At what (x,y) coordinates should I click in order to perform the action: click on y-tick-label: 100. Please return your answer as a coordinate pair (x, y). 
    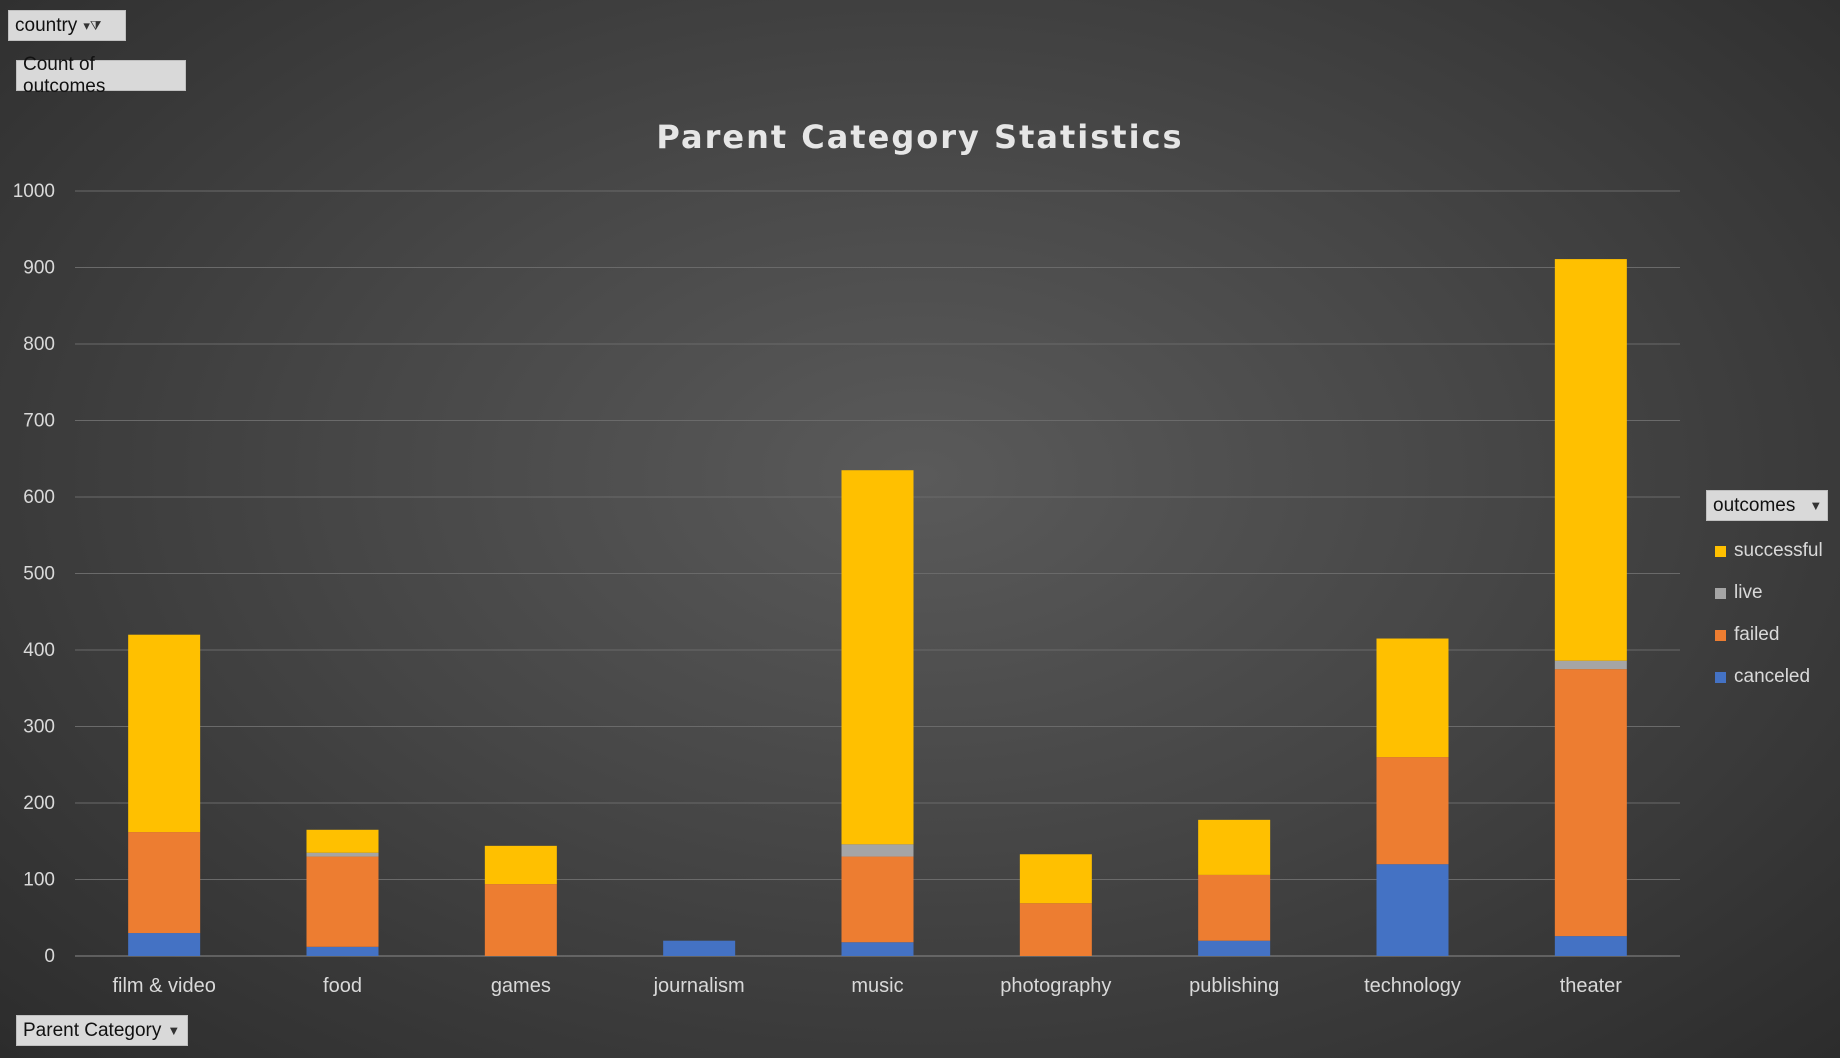
    Looking at the image, I should click on (39, 880).